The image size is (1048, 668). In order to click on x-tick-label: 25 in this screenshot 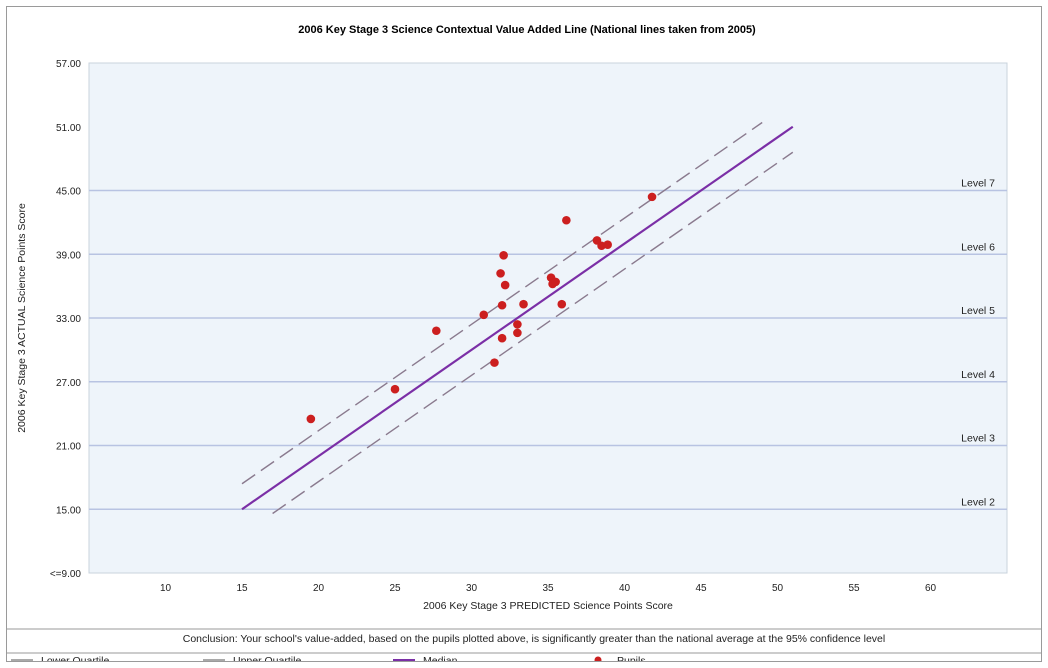, I will do `click(395, 588)`.